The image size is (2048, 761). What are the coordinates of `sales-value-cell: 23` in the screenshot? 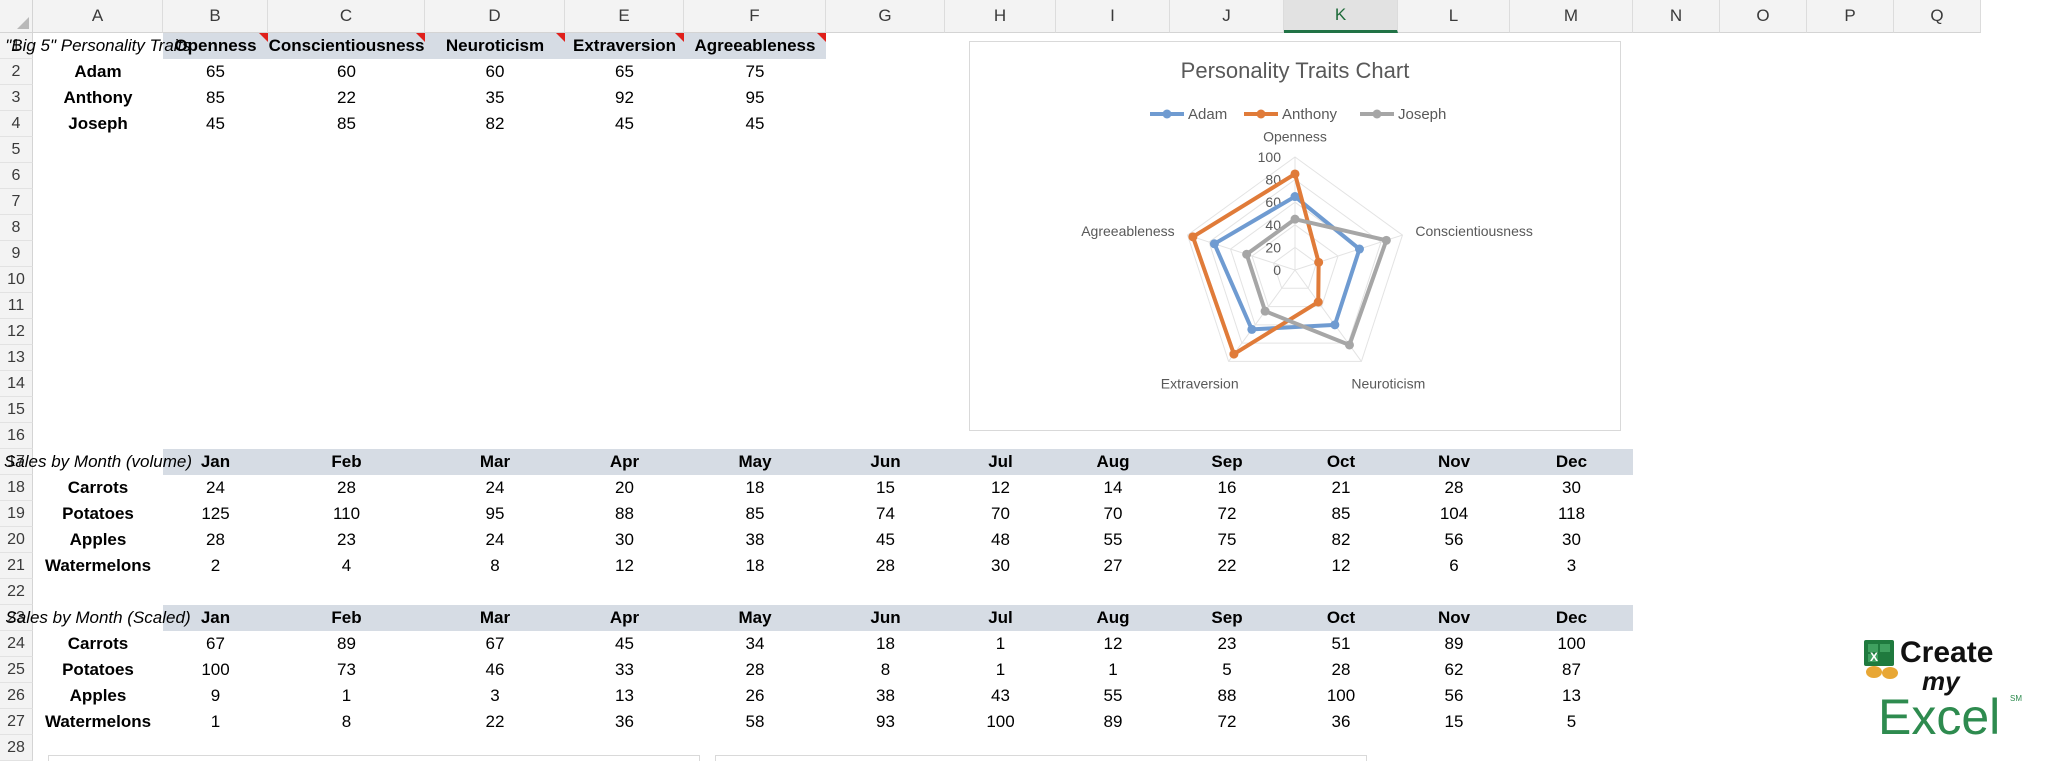 It's located at (1227, 643).